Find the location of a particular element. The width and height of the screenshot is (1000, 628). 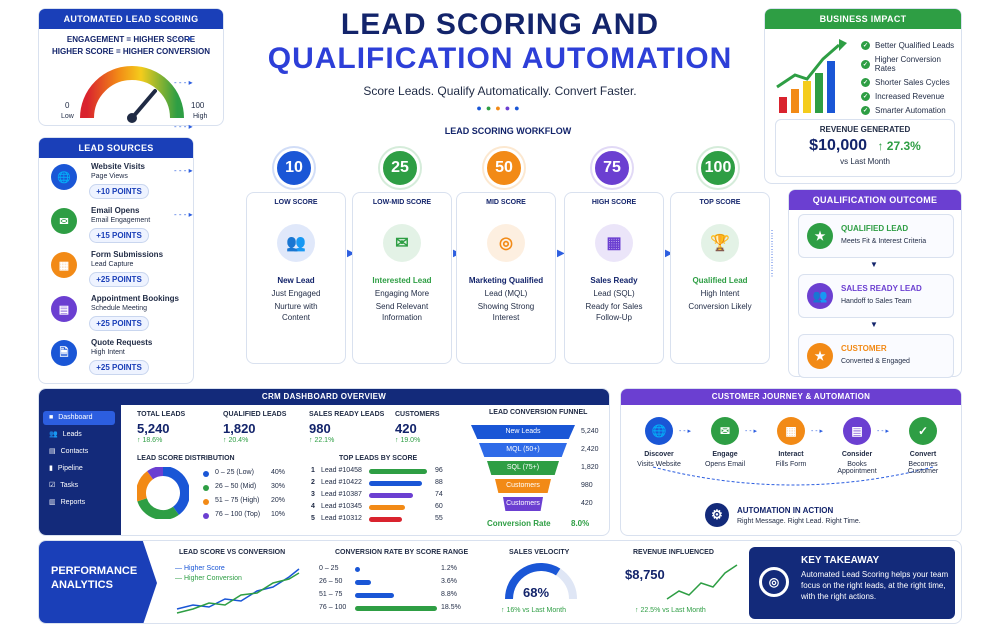

source-icon: 🌐 is located at coordinates (64, 177).